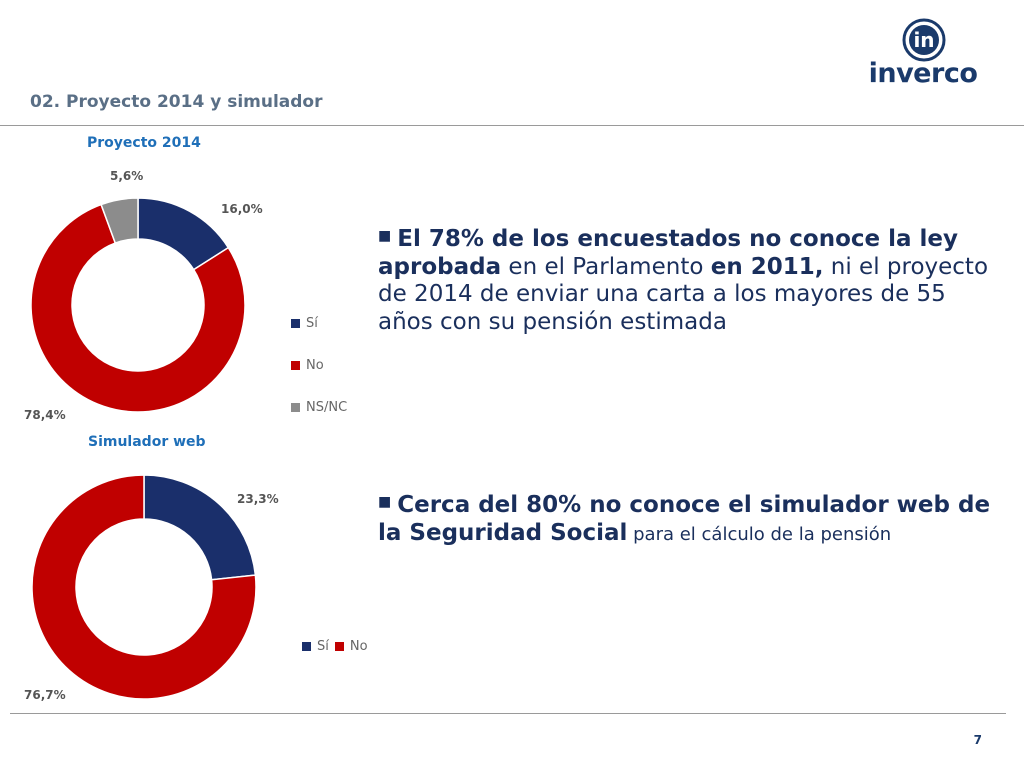 Image resolution: width=1024 pixels, height=768 pixels. What do you see at coordinates (767, 266) in the screenshot?
I see `bullet1-bold2: en 2011,` at bounding box center [767, 266].